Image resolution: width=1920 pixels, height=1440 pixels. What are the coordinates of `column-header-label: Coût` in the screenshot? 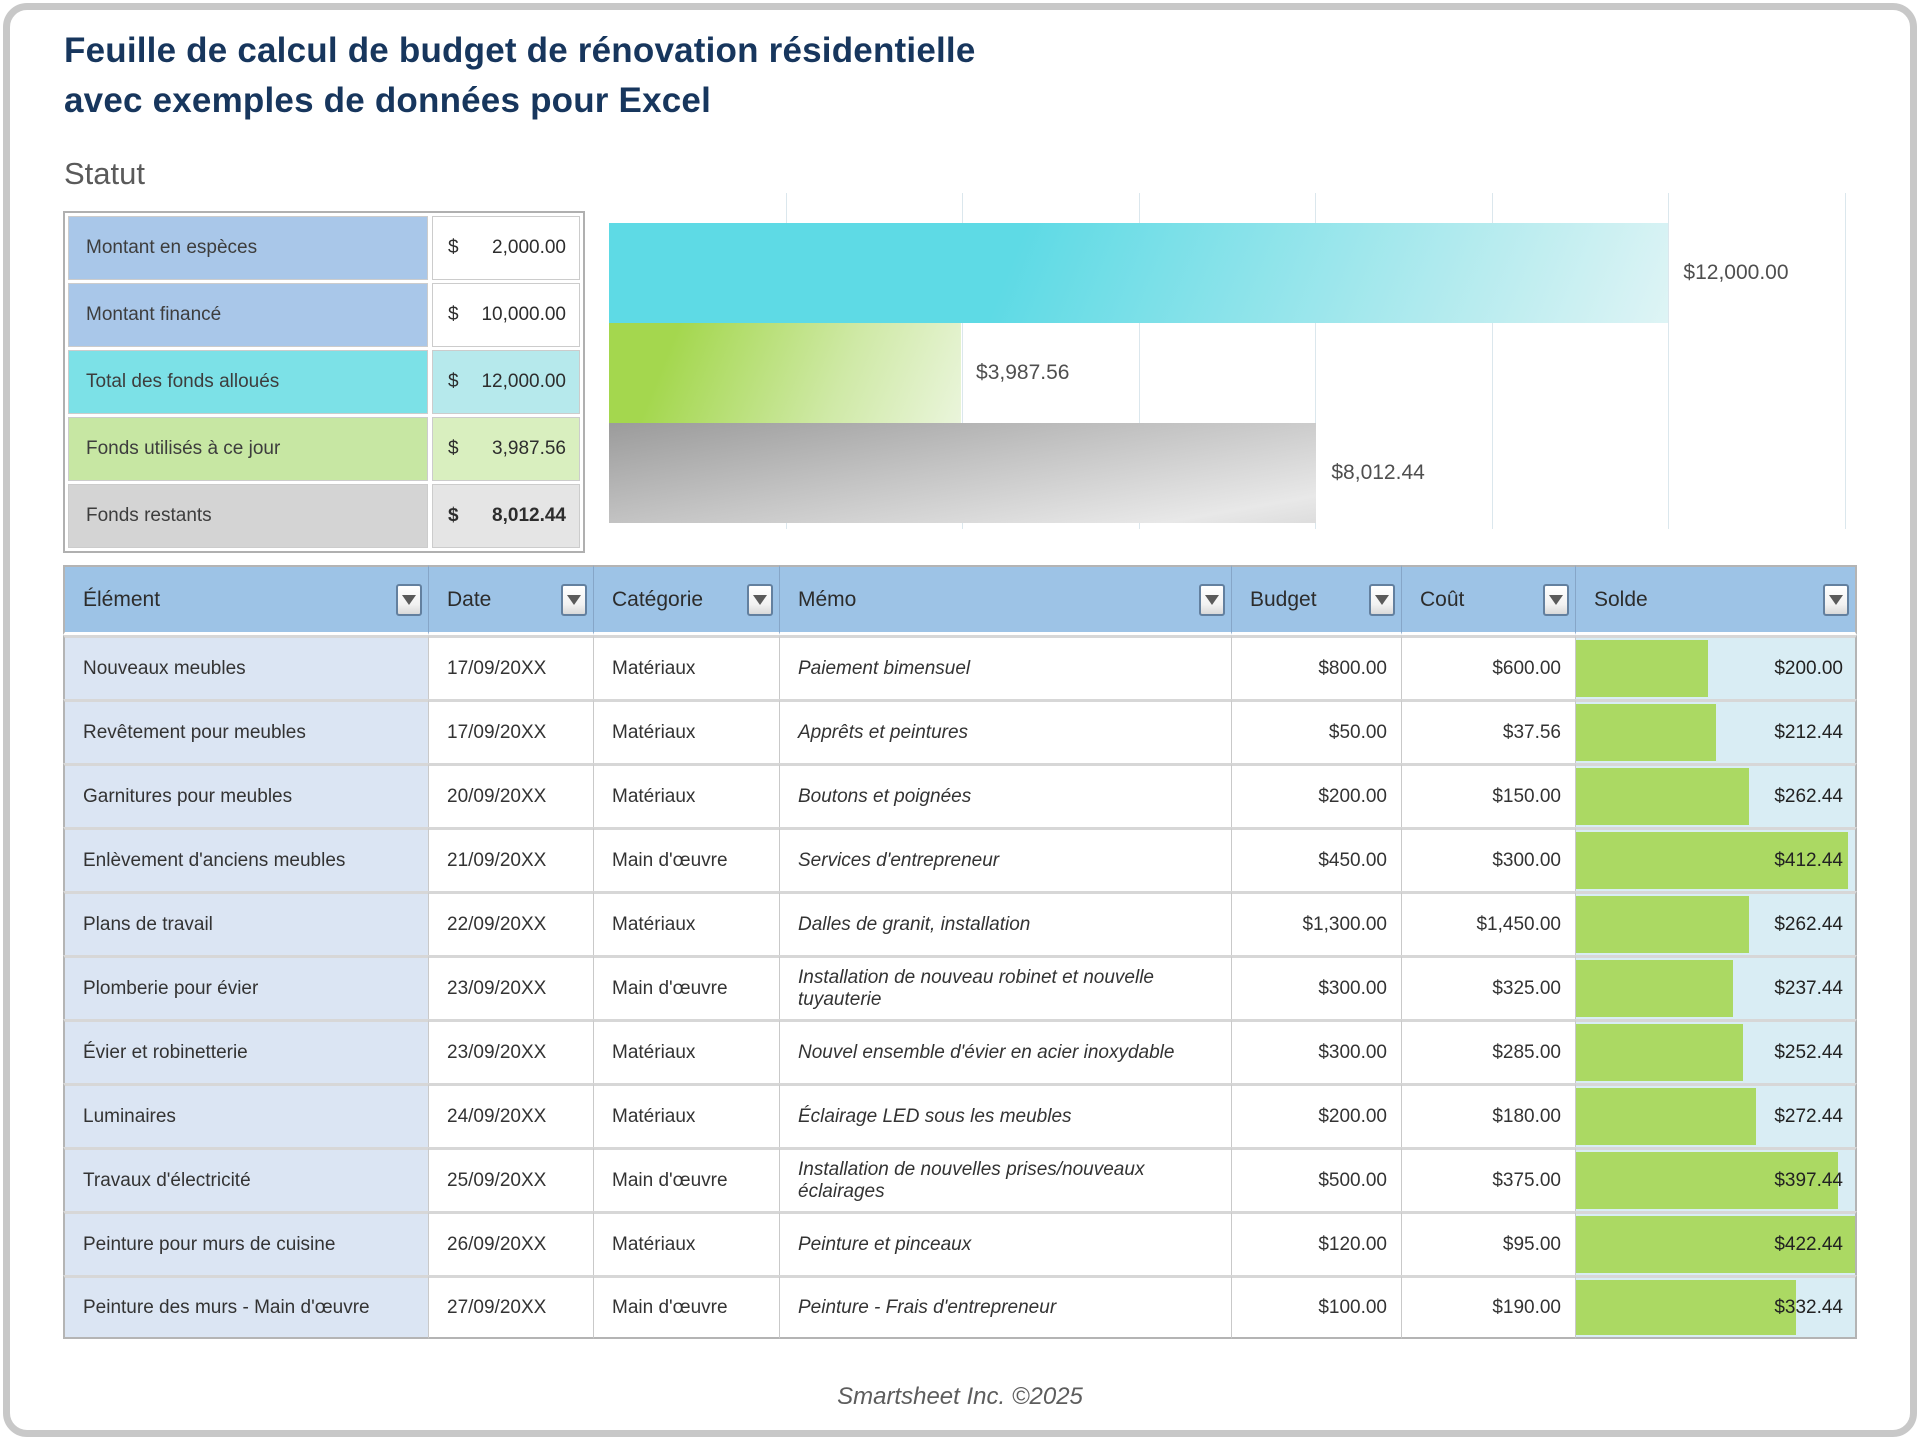 It's located at (1442, 599).